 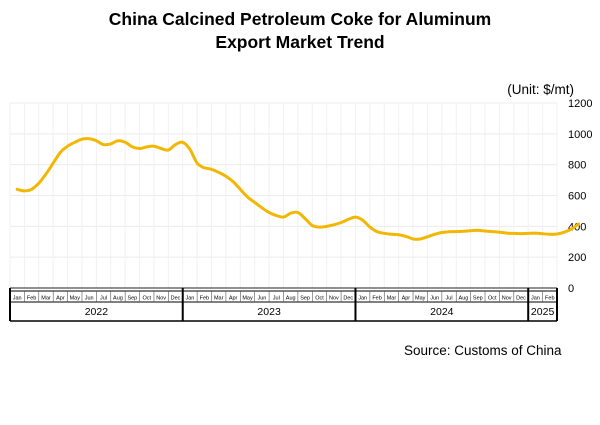 I want to click on y-tick-label: 600, so click(x=577, y=197).